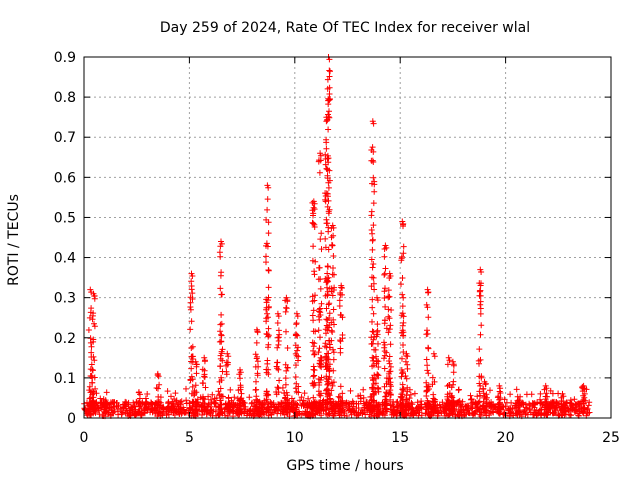 This screenshot has height=480, width=640. I want to click on x-tick-label: 0, so click(84, 438).